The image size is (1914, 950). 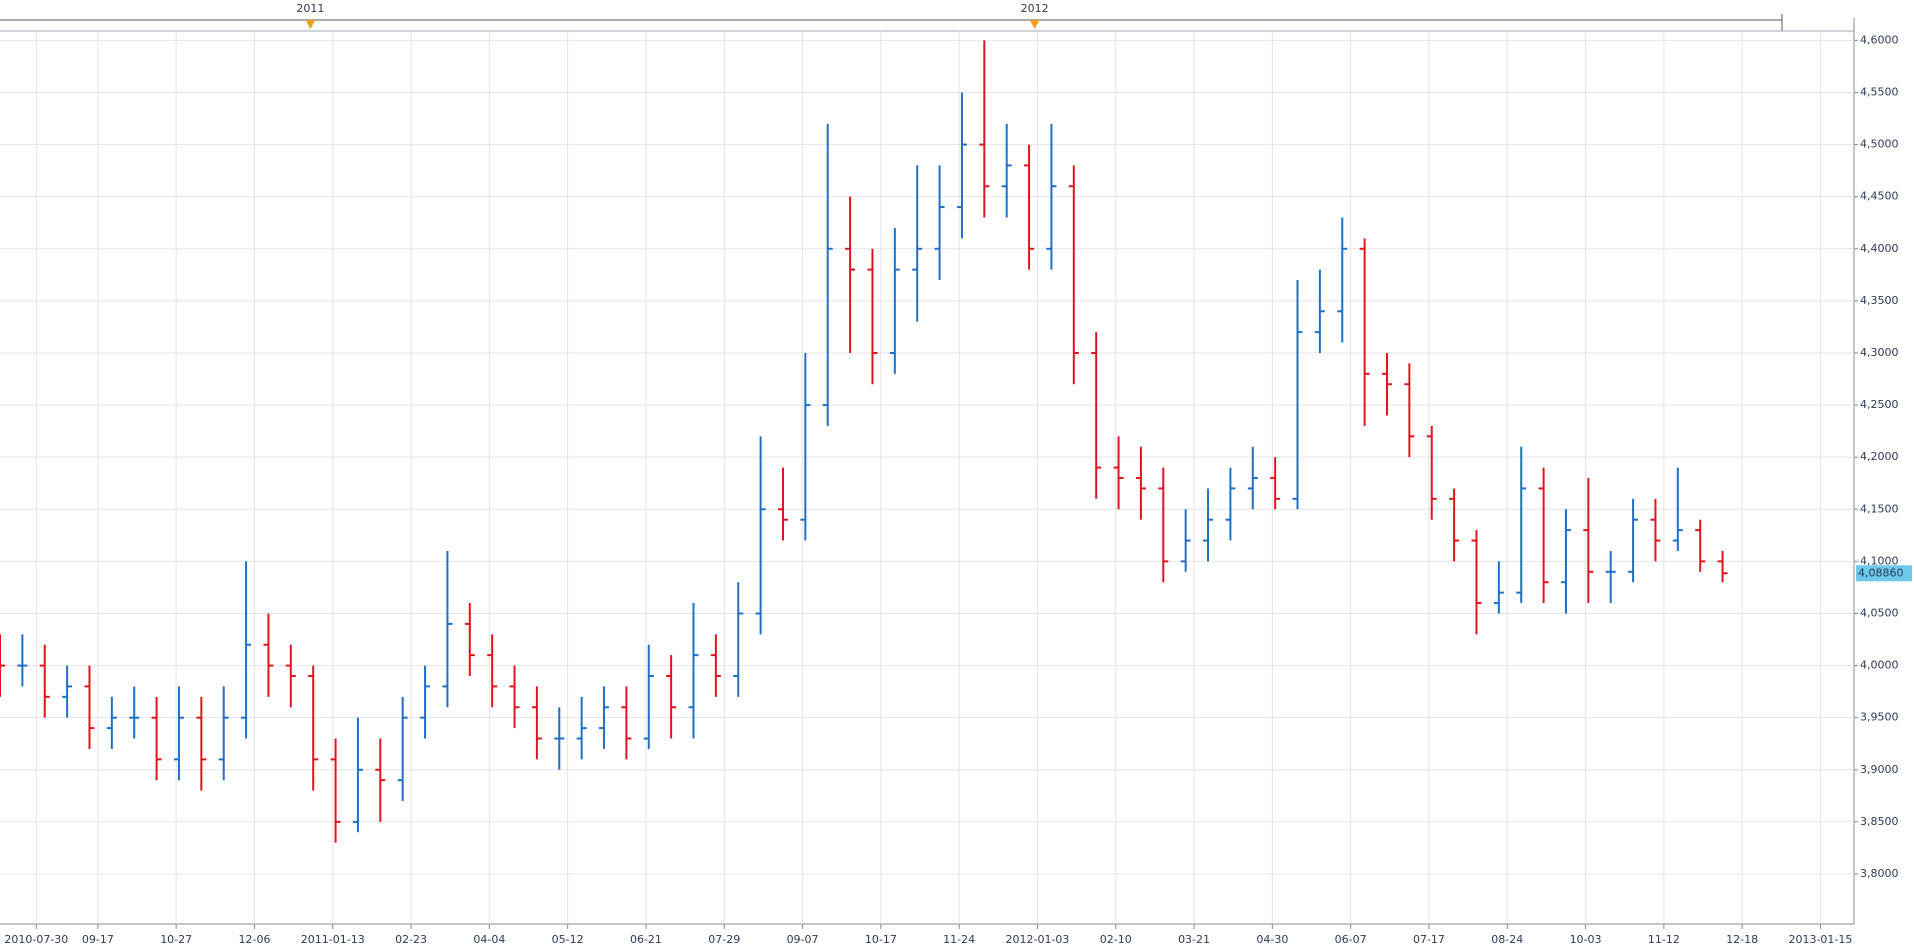 I want to click on y-tick-label: 4,1000, so click(x=1879, y=560).